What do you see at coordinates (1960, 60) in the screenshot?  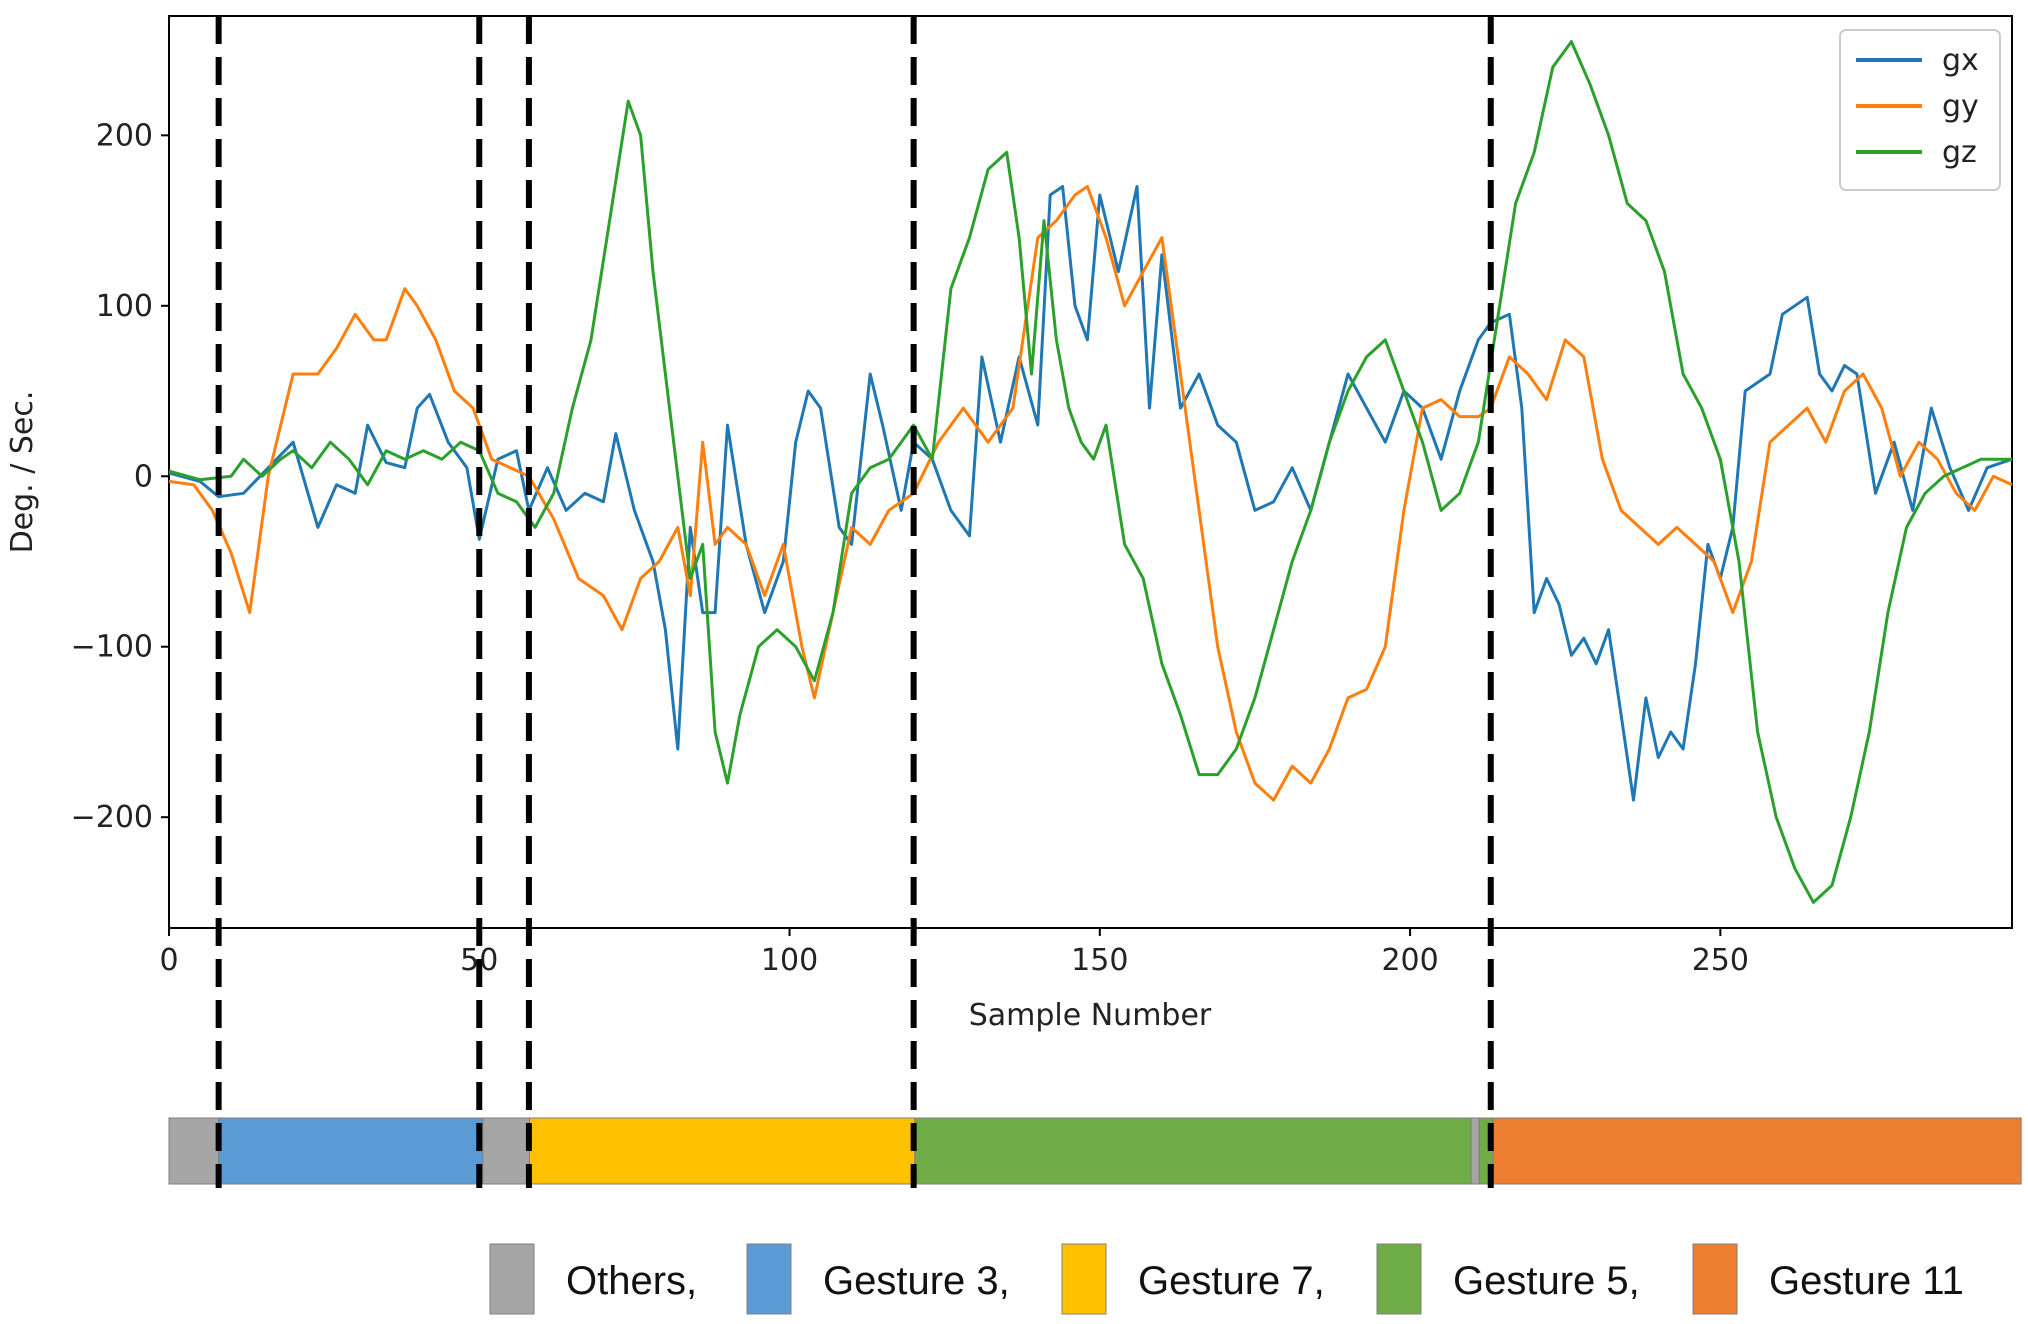 I see `legend-gx-label: gx` at bounding box center [1960, 60].